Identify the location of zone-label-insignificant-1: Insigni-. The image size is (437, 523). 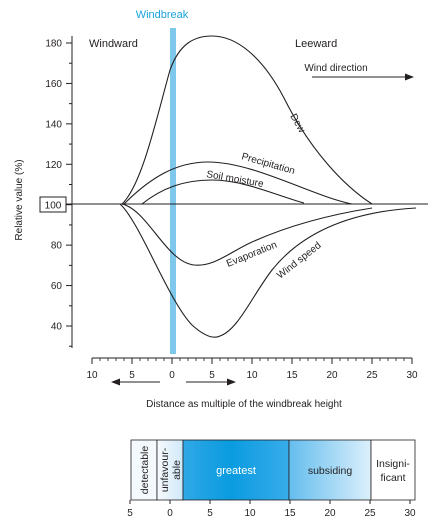
(393, 464).